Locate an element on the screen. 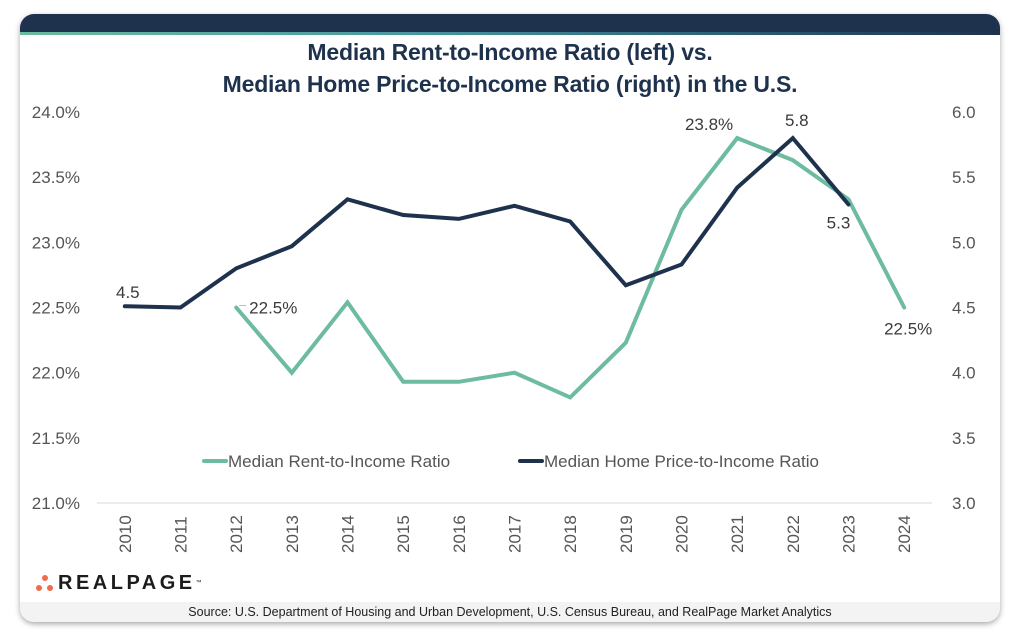 The height and width of the screenshot is (633, 1020). x-tick-label: 2010 is located at coordinates (125, 534).